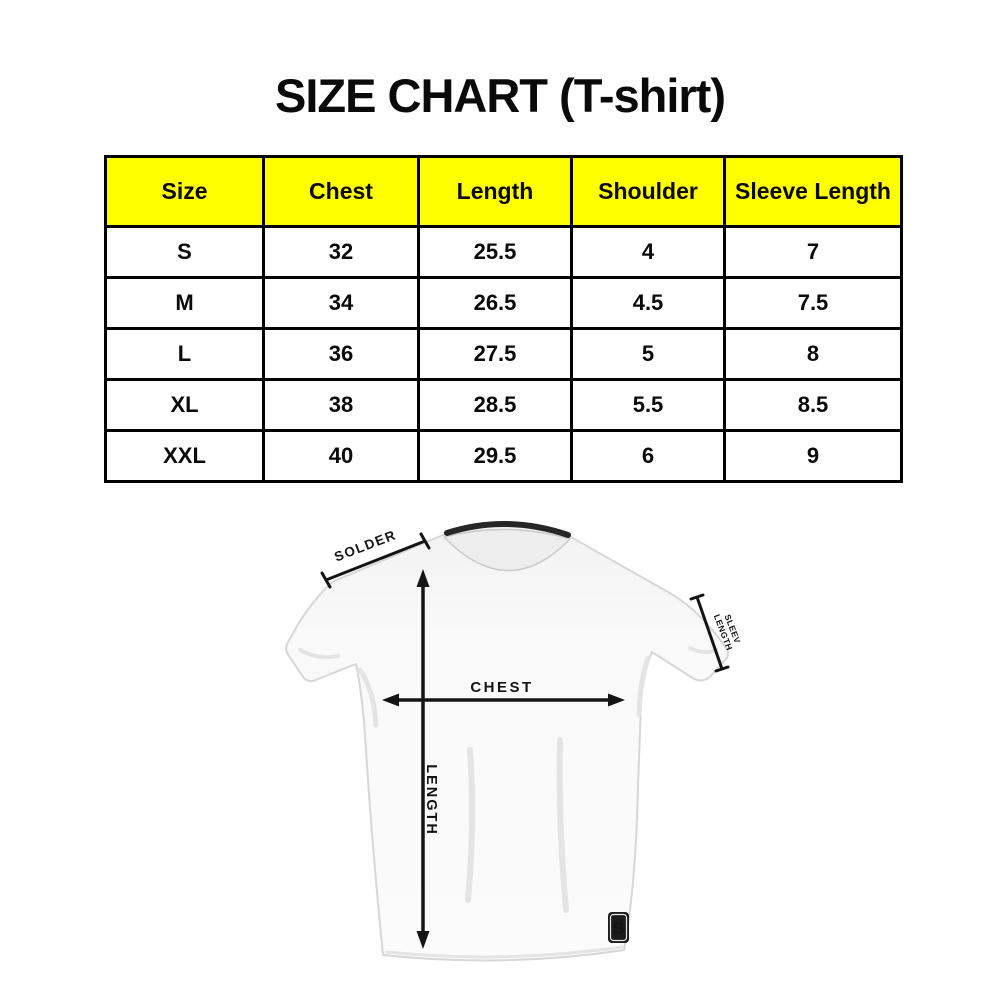 This screenshot has height=1000, width=1000. Describe the element at coordinates (341, 354) in the screenshot. I see `cell-chest: 36` at that location.